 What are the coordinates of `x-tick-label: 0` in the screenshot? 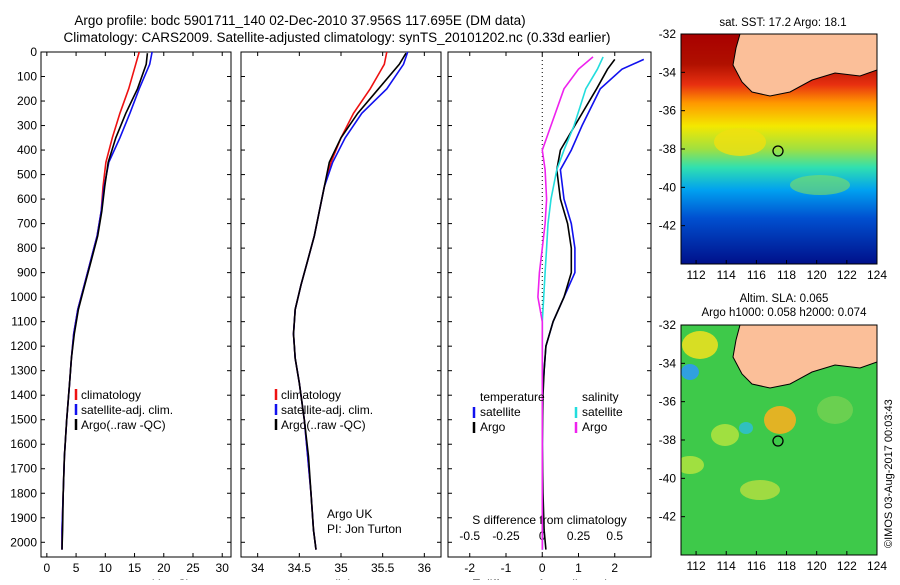 It's located at (47, 568).